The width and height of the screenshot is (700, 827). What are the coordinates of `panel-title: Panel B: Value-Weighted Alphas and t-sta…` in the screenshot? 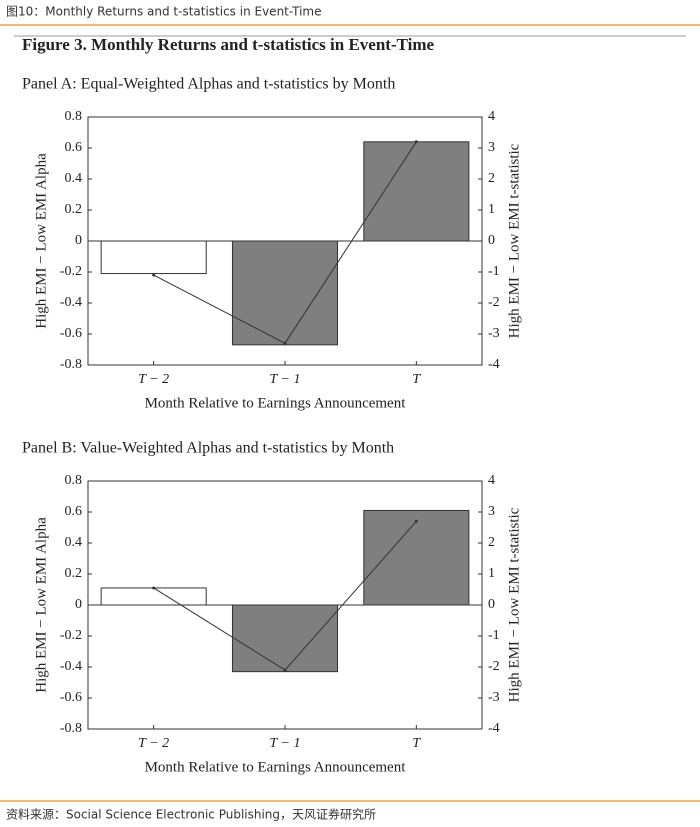 It's located at (208, 448).